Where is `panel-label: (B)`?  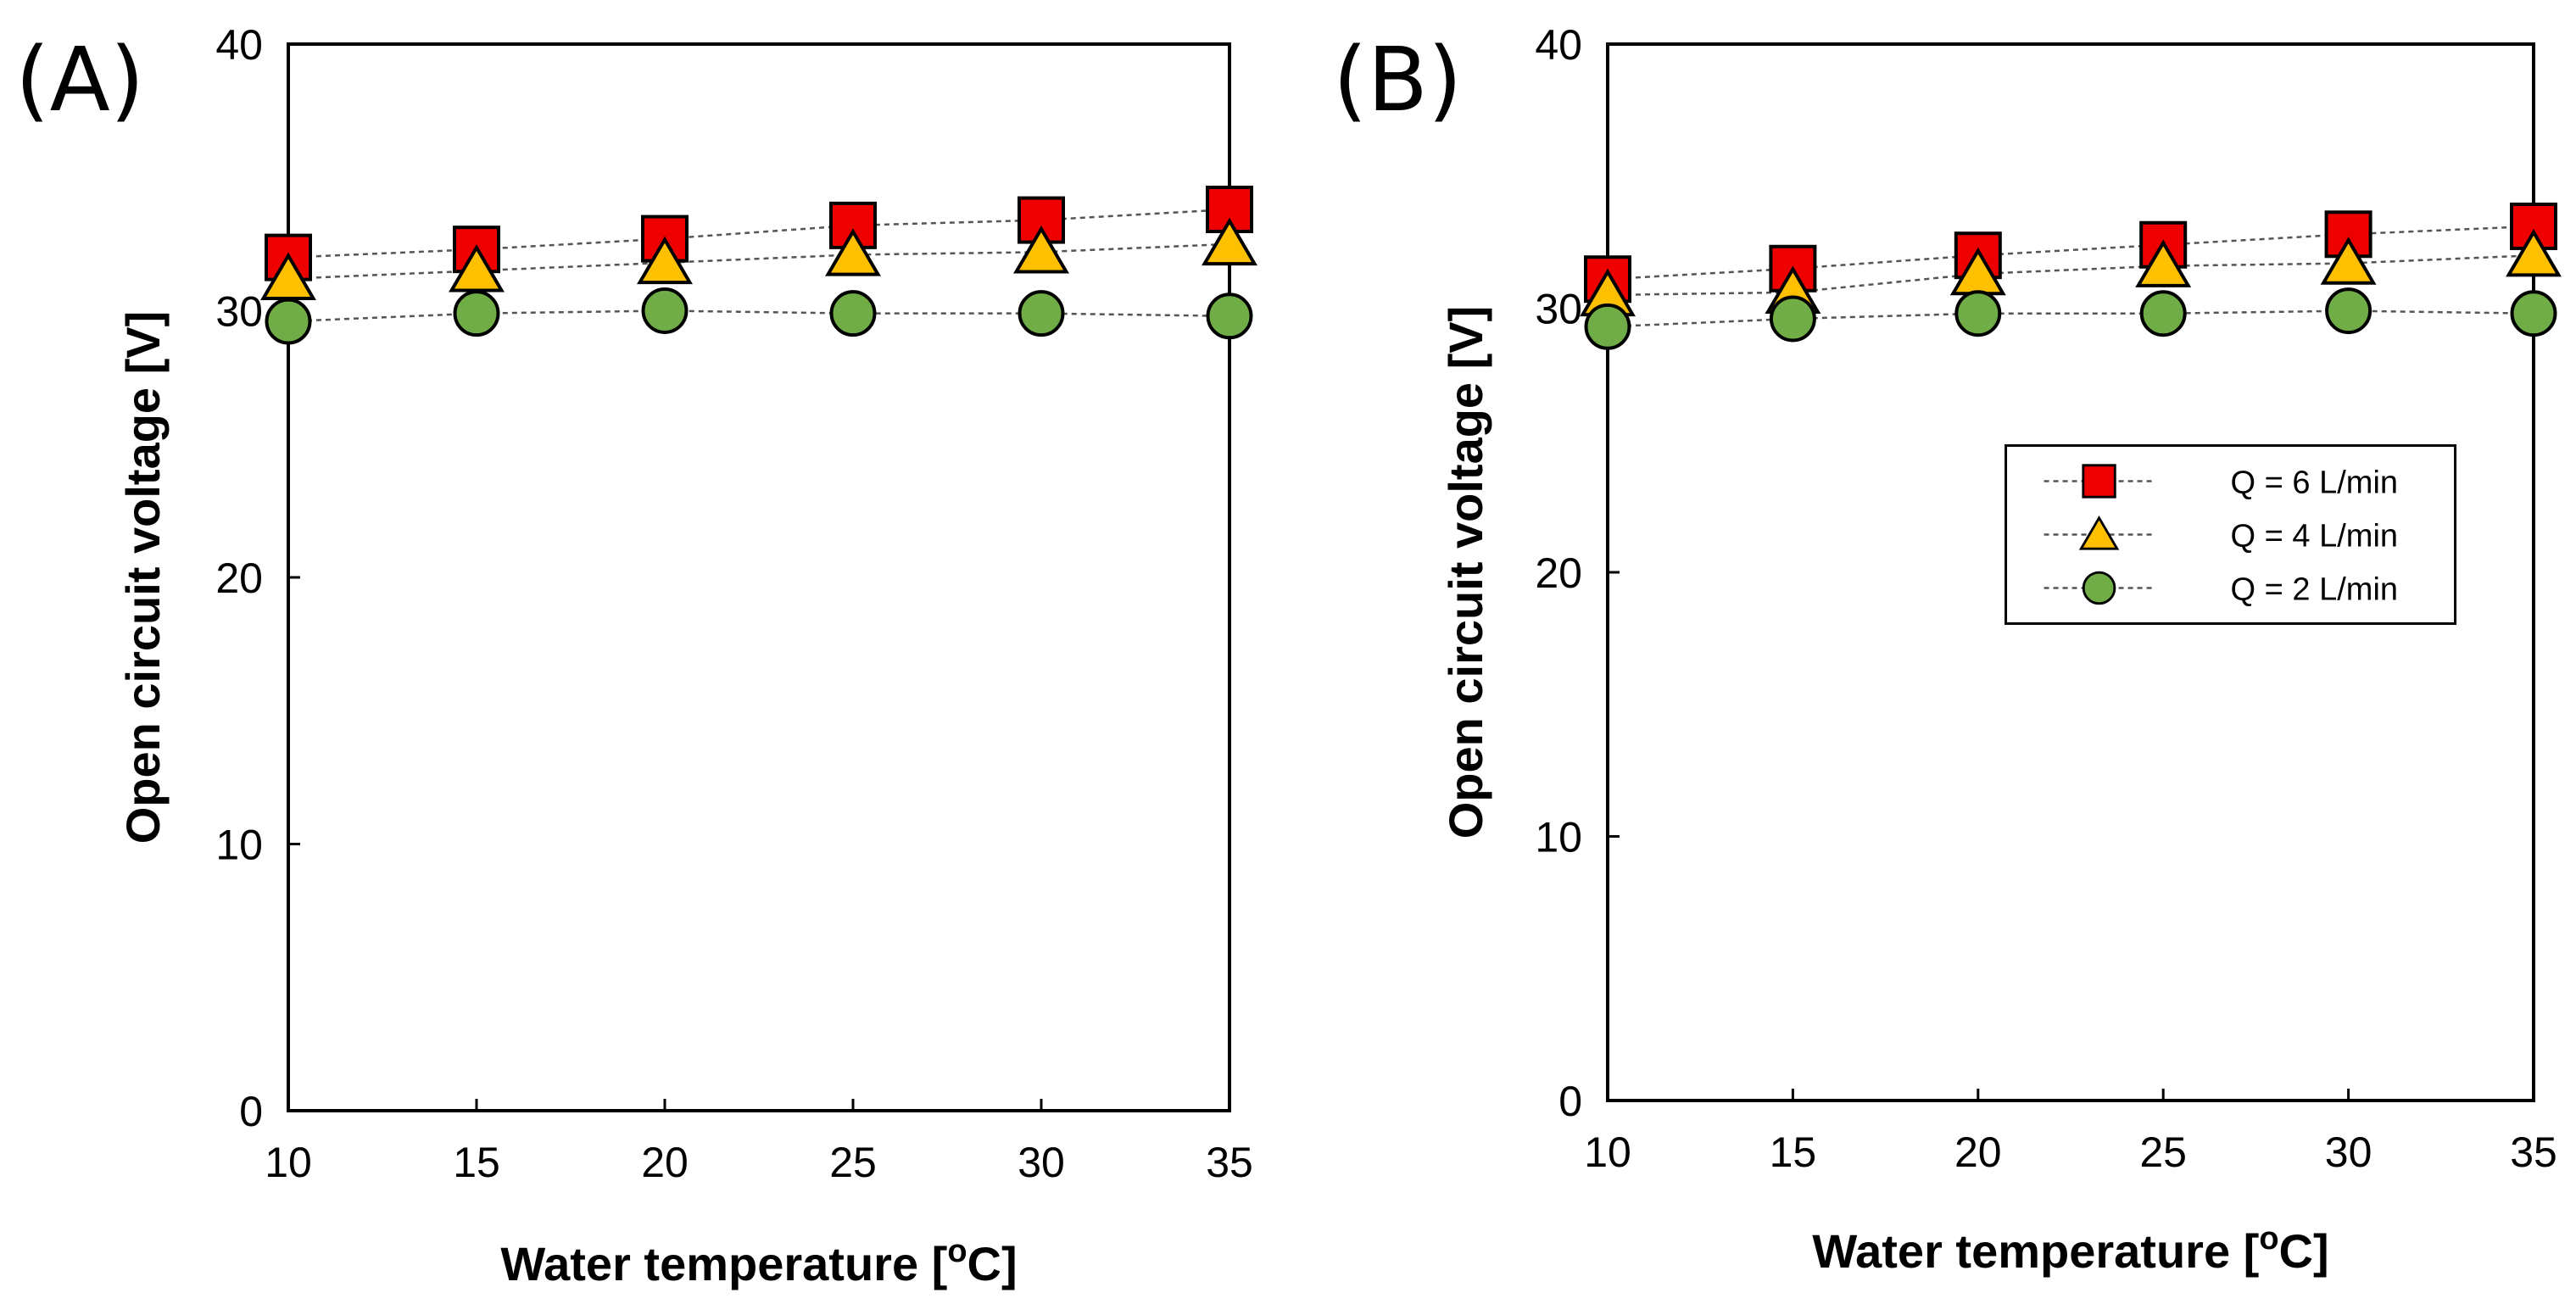
panel-label: (B) is located at coordinates (1398, 79).